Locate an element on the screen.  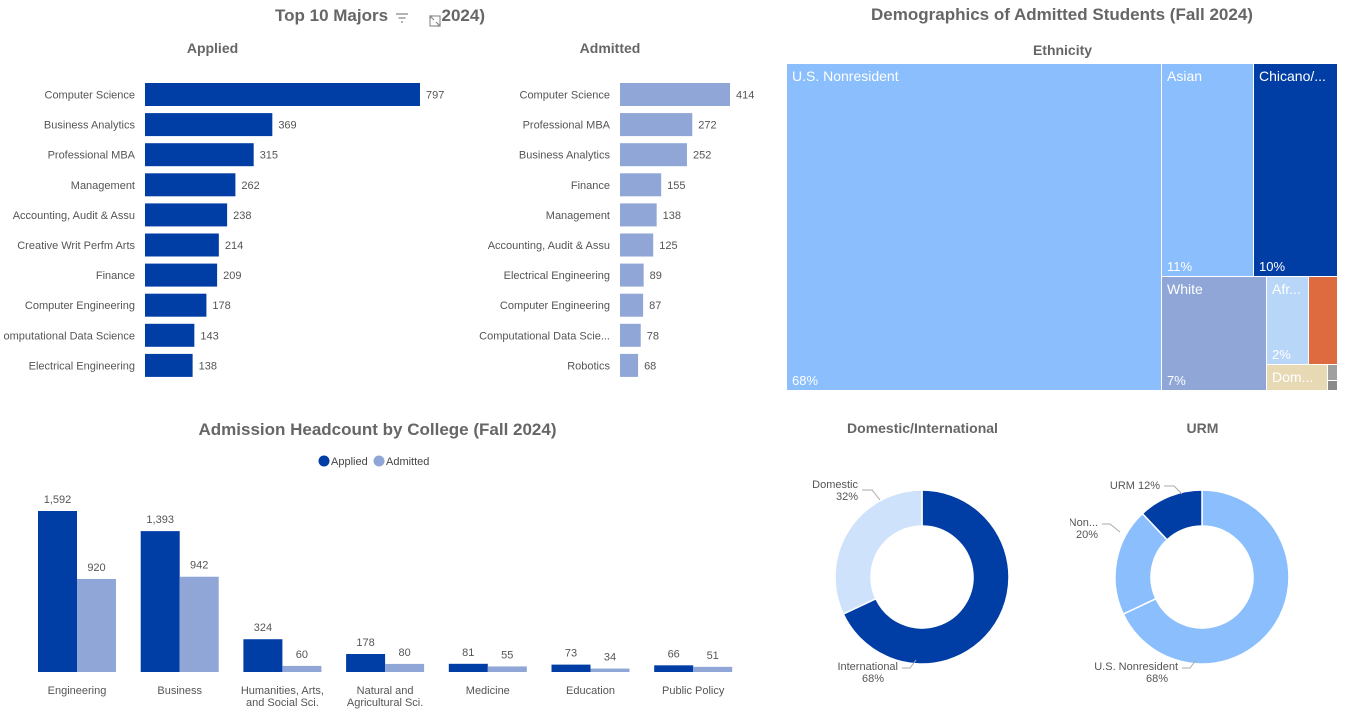
data-label: 51 is located at coordinates (713, 656).